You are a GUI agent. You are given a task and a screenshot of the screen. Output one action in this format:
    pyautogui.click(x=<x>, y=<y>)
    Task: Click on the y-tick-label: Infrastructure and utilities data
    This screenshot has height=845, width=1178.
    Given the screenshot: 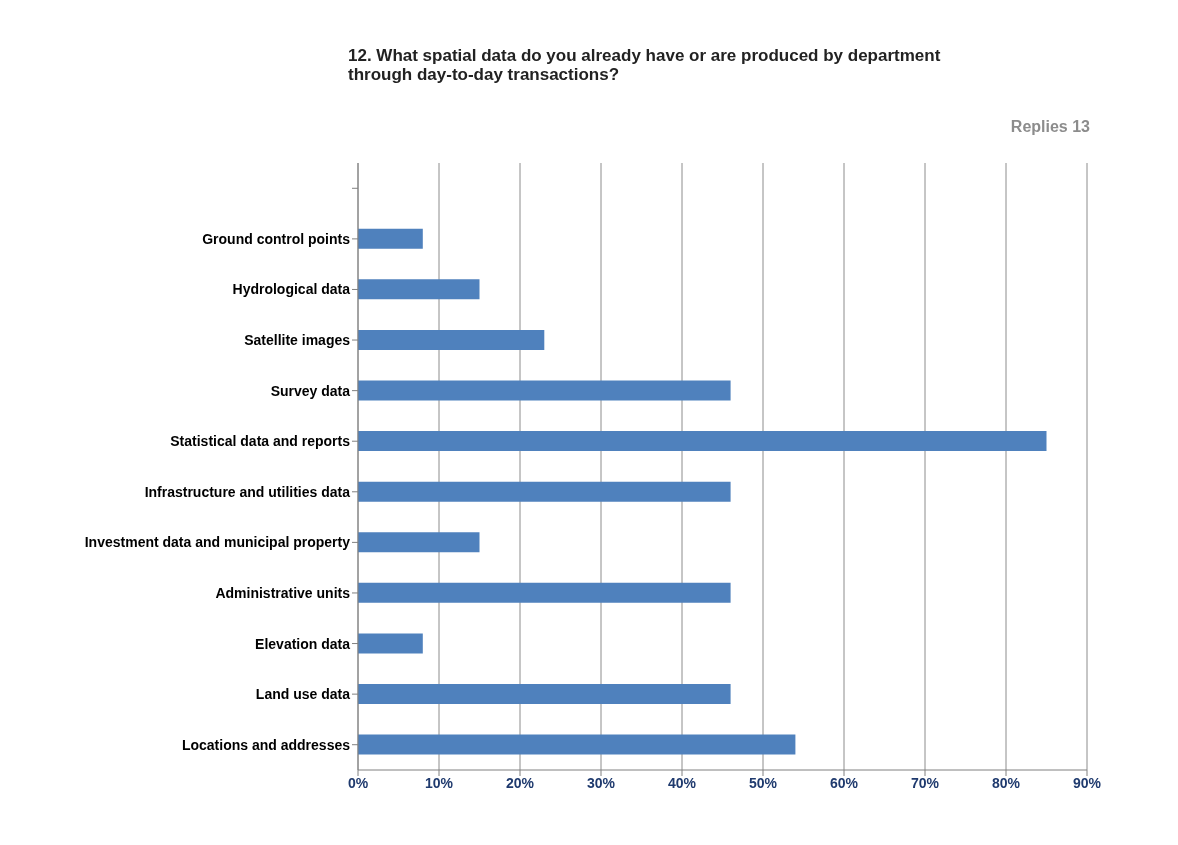 What is the action you would take?
    pyautogui.click(x=247, y=491)
    